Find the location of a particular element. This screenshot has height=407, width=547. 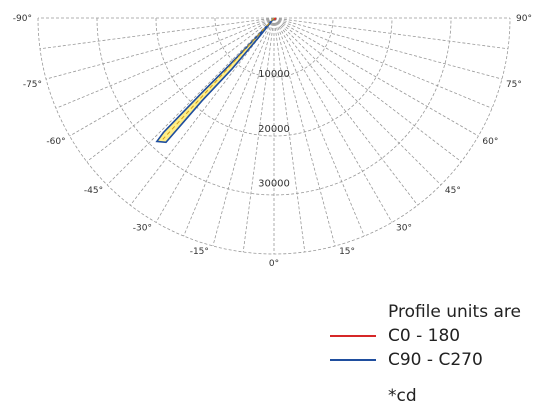

radial-tick-label: 30000 is located at coordinates (274, 184).